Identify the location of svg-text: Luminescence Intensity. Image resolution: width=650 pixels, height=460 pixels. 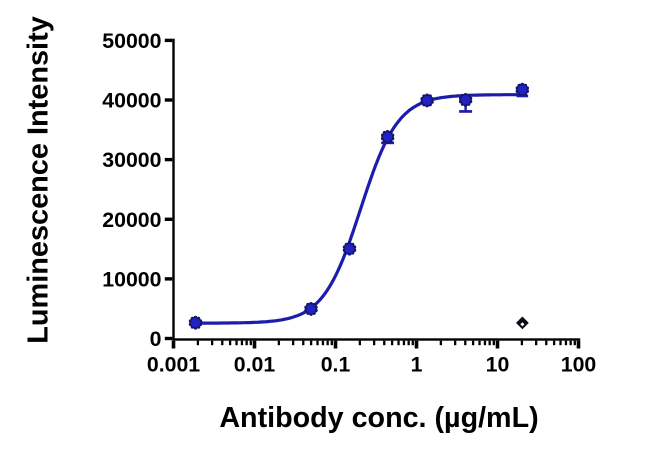
(39, 180).